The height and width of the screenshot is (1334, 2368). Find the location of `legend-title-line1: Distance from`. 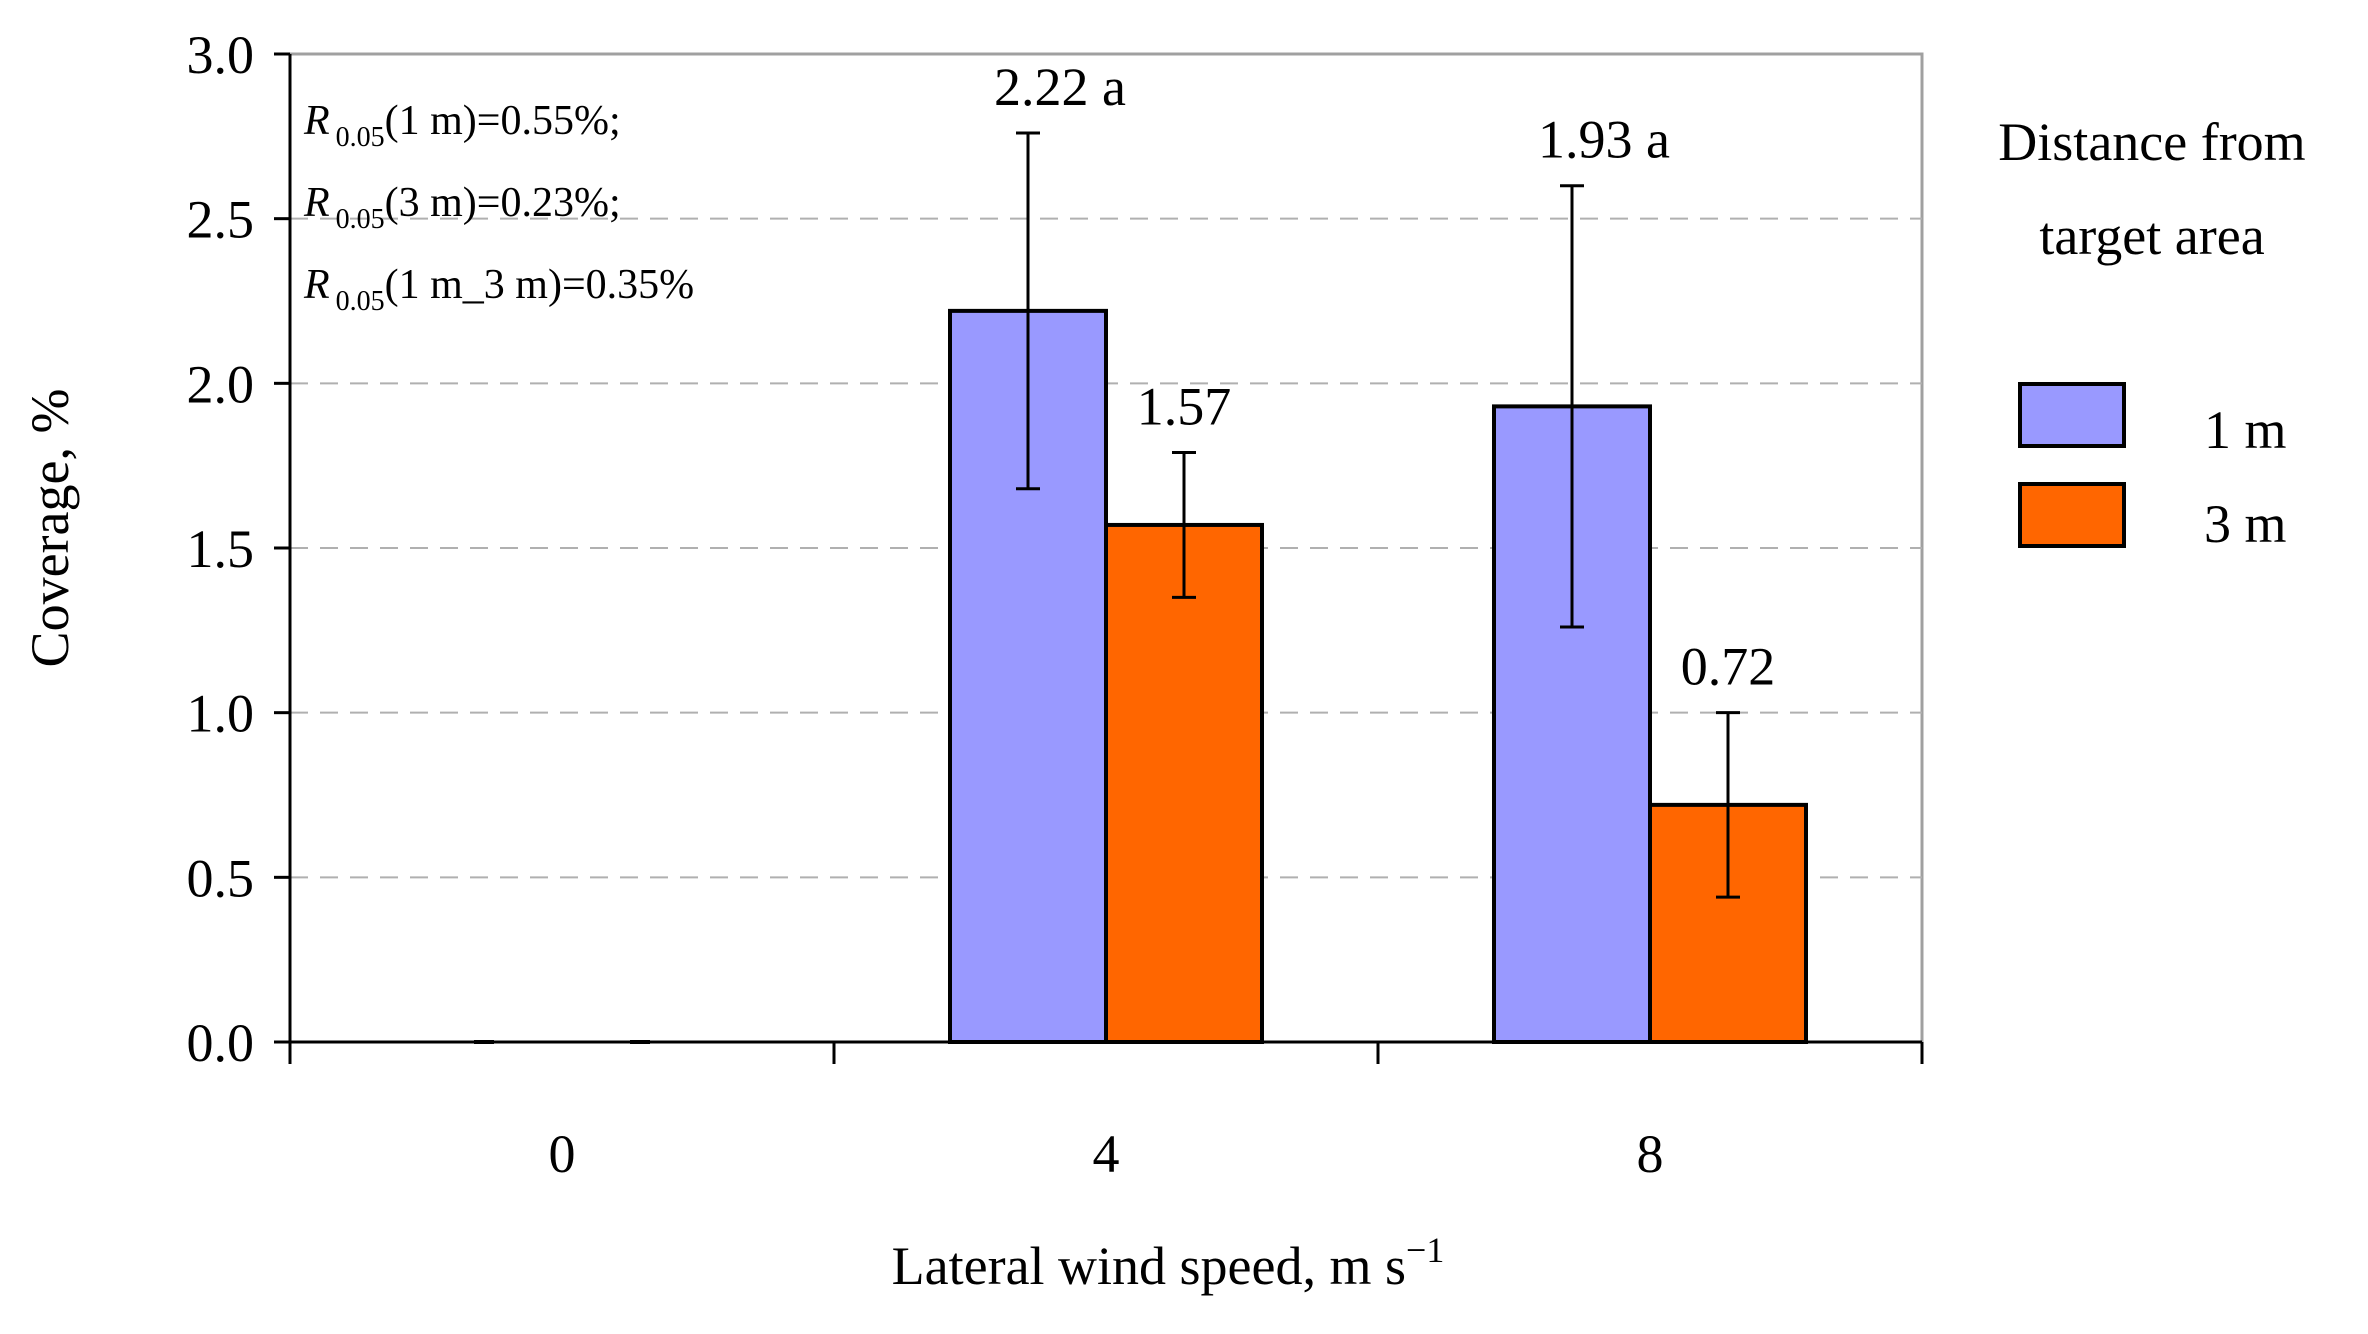

legend-title-line1: Distance from is located at coordinates (2151, 142).